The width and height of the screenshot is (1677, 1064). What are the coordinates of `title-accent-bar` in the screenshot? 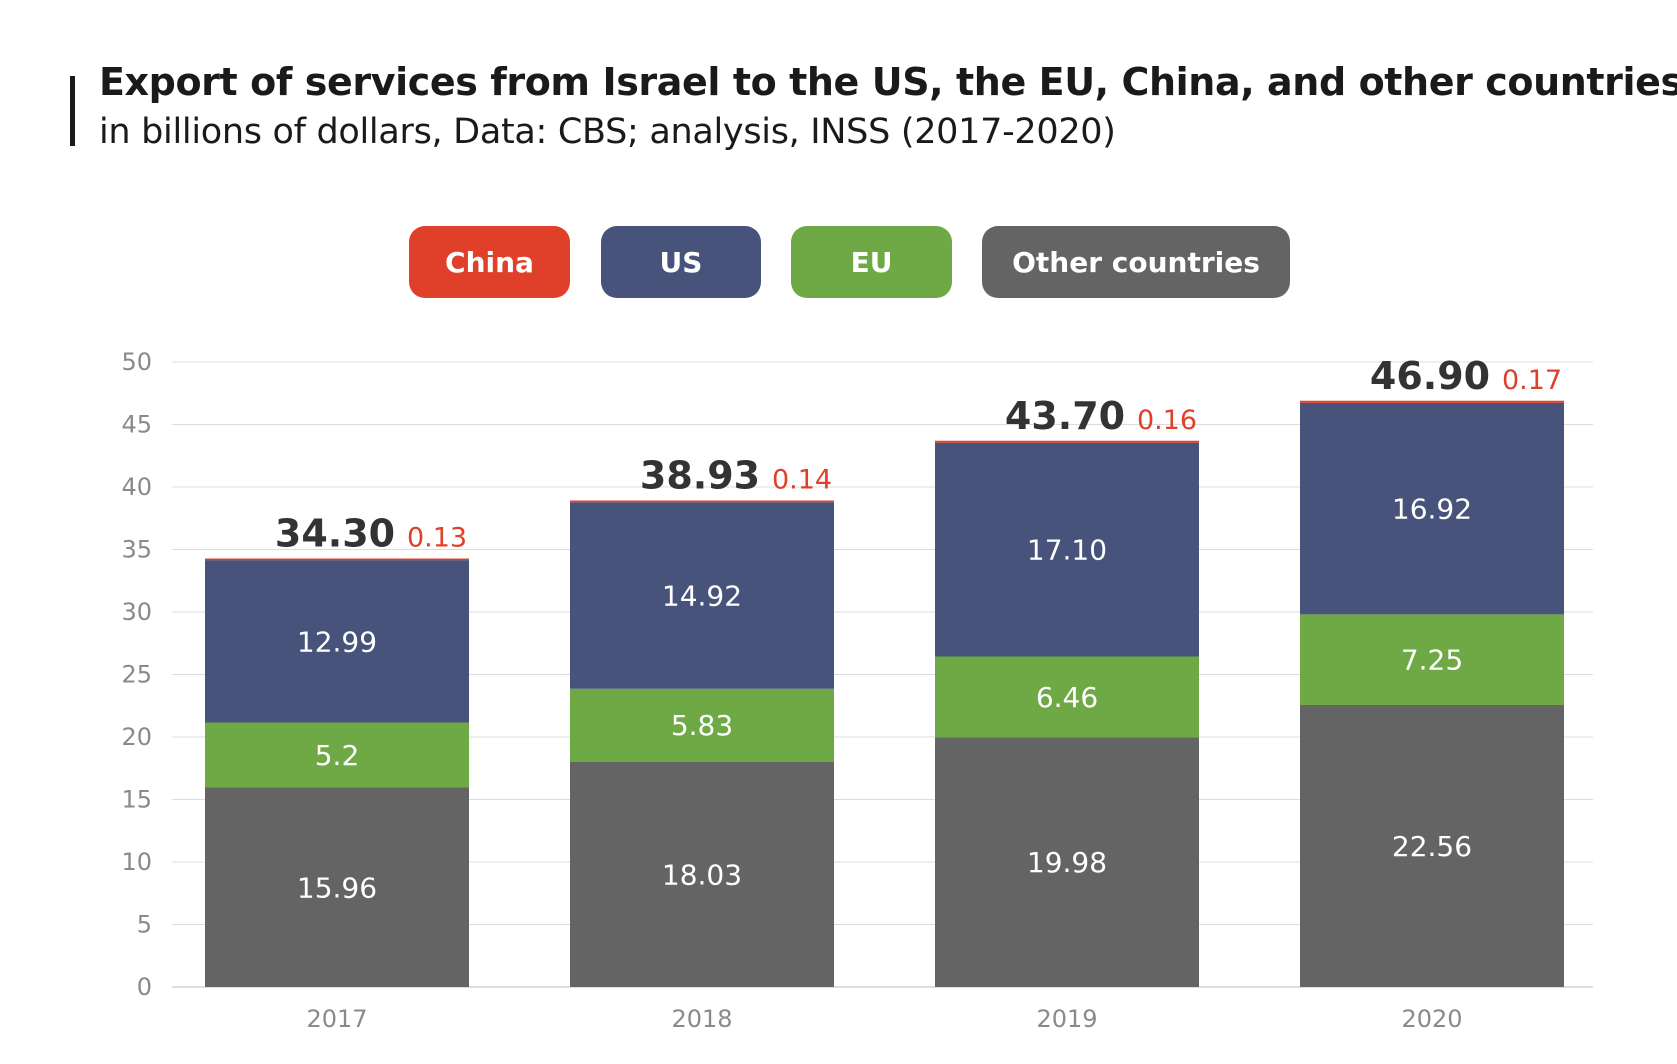 It's located at (72, 111).